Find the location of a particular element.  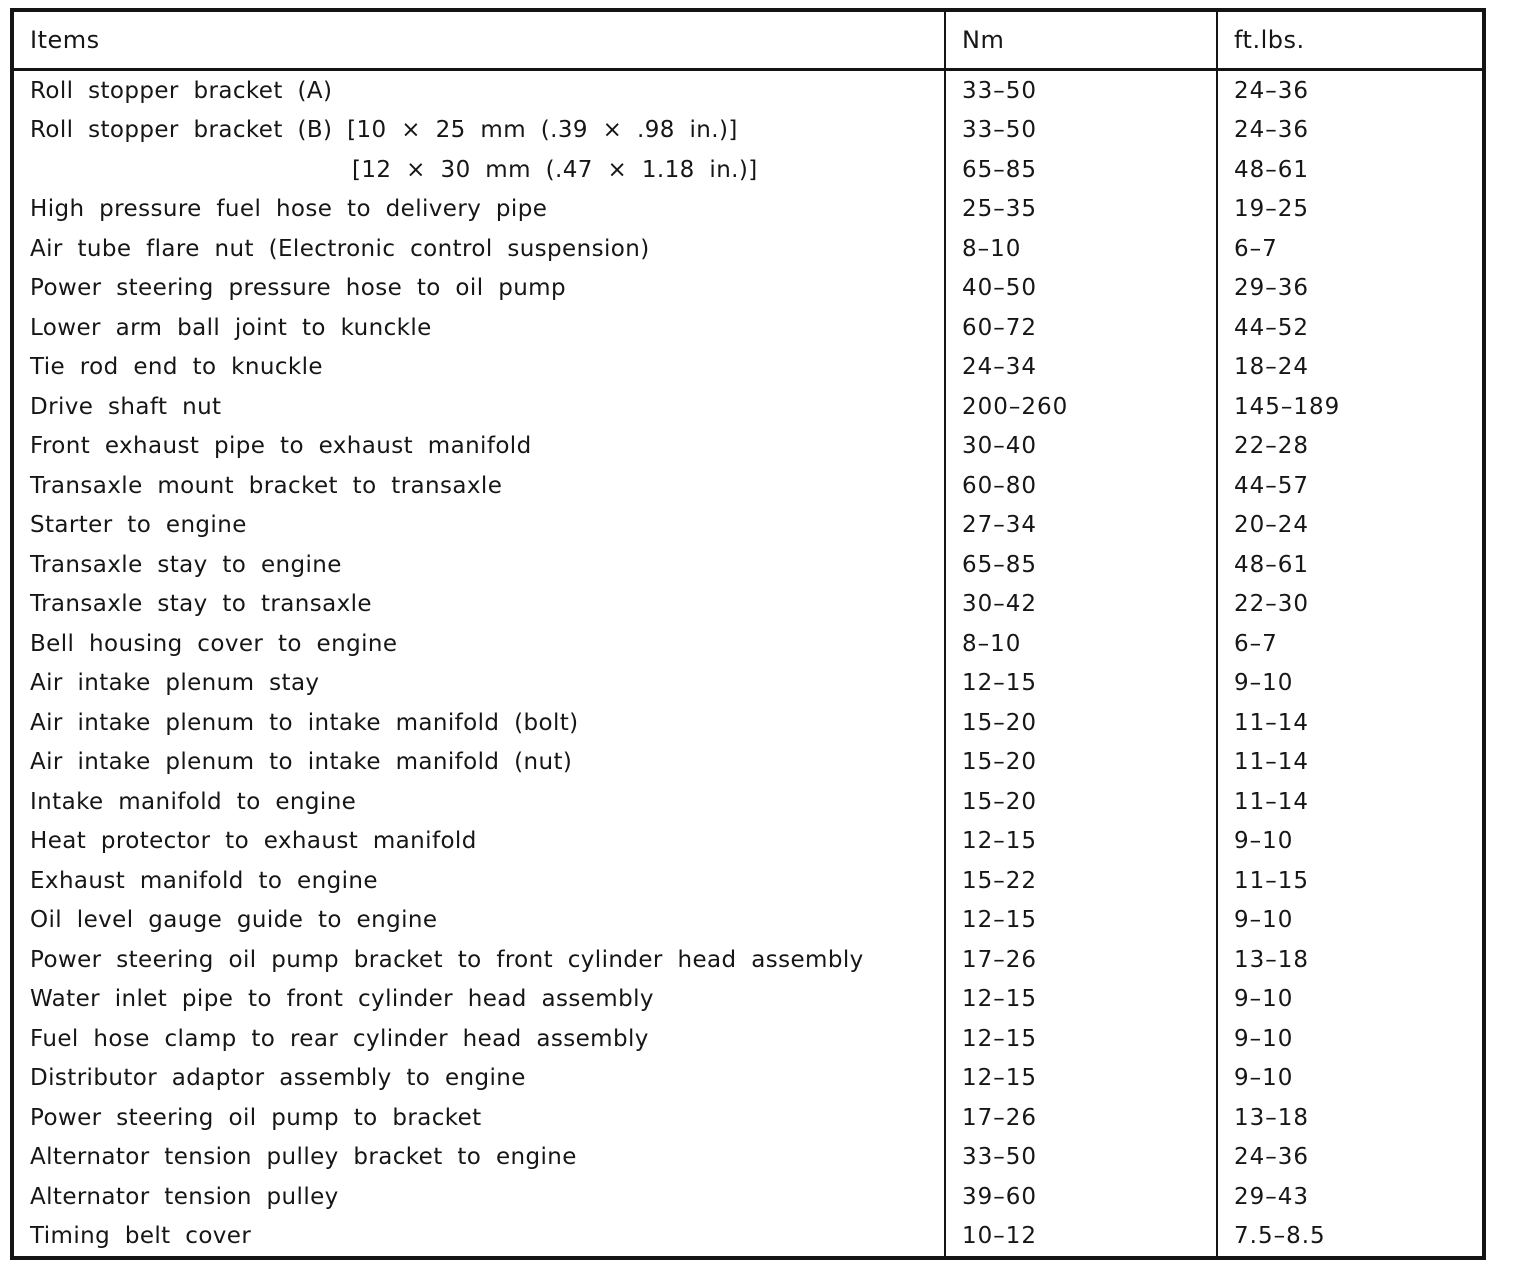

nm-cell: 25–35 is located at coordinates (1080, 209).